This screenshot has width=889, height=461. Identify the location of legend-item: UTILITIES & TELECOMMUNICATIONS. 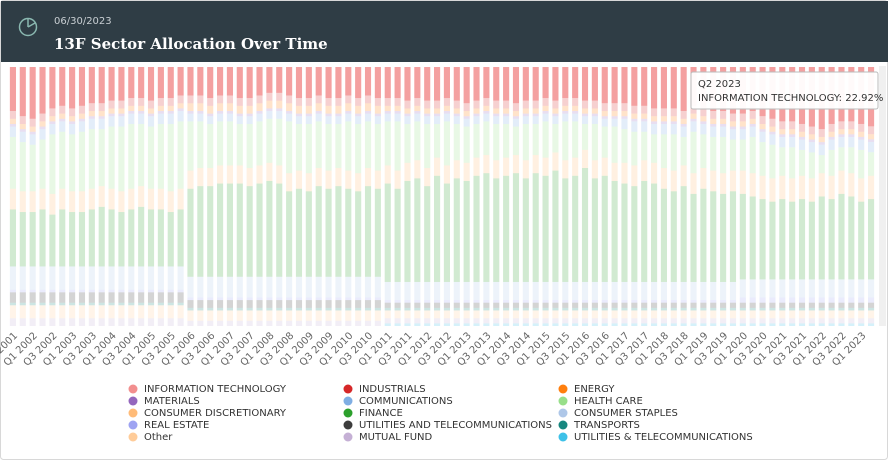
(655, 437).